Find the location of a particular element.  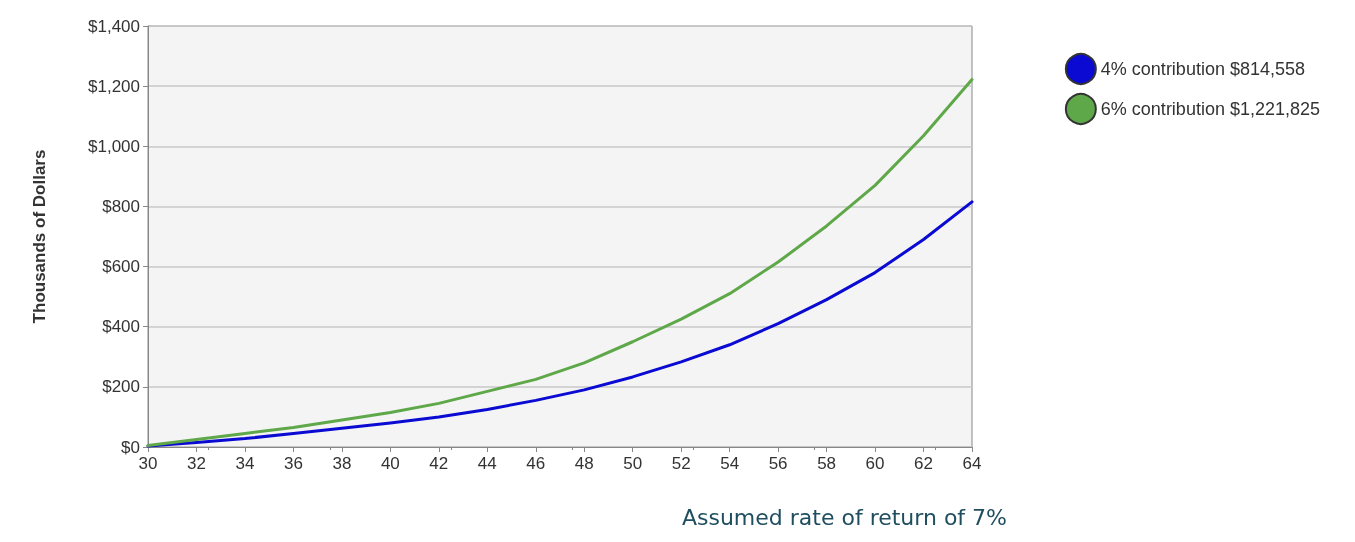

y-tick-label: $1,400 is located at coordinates (114, 26).